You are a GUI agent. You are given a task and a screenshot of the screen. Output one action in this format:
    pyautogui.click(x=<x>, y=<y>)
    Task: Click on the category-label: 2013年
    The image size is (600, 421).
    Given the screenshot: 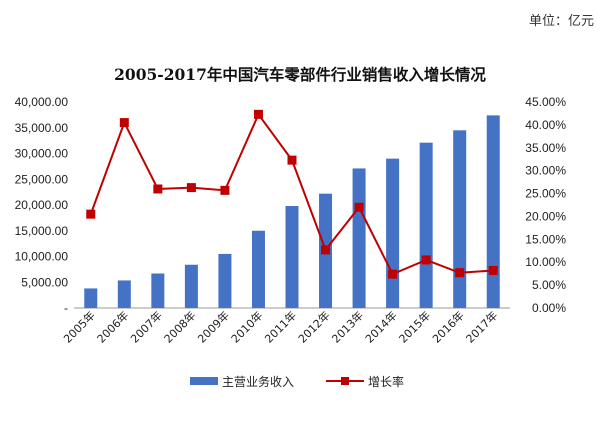 What is the action you would take?
    pyautogui.click(x=347, y=326)
    